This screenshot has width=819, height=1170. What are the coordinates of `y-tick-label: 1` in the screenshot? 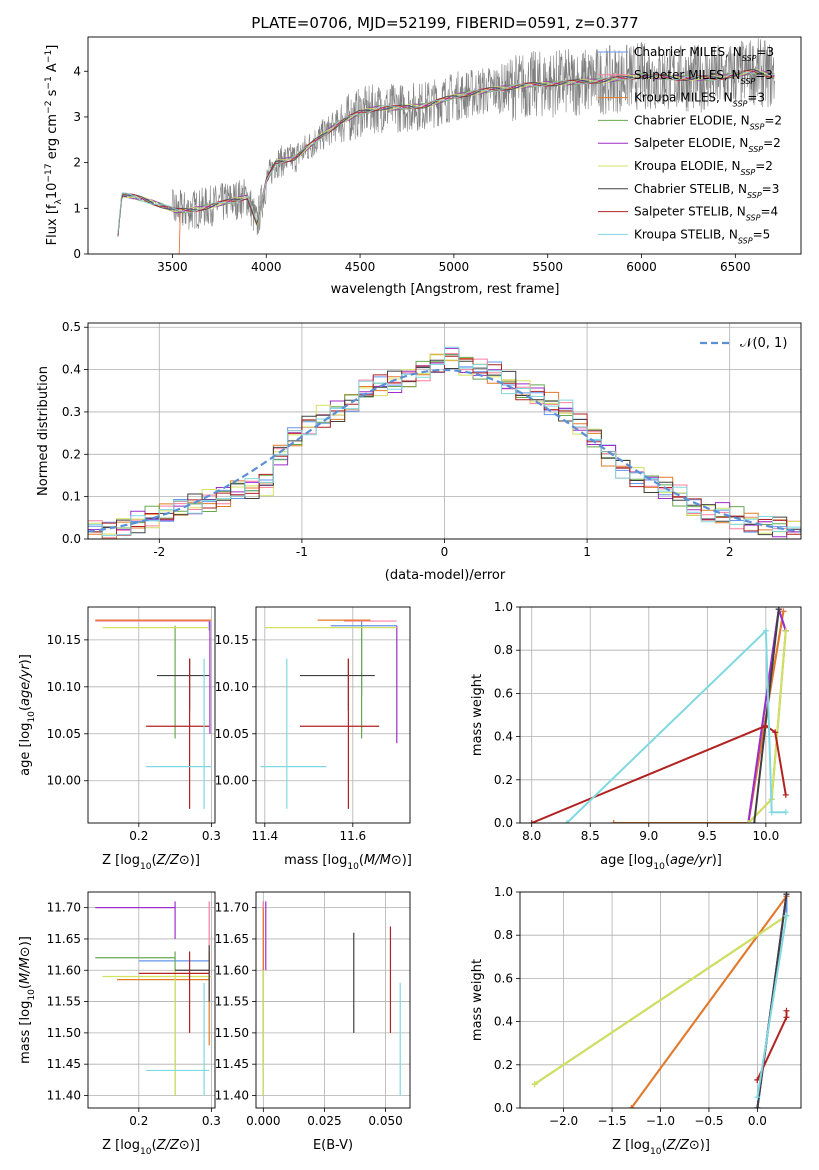 It's located at (77, 208).